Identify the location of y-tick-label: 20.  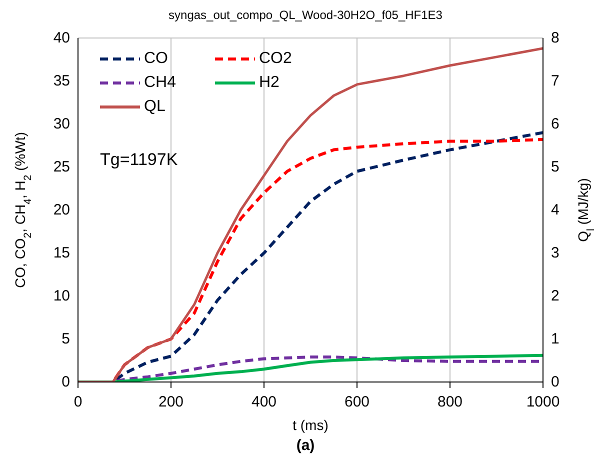
(61, 210).